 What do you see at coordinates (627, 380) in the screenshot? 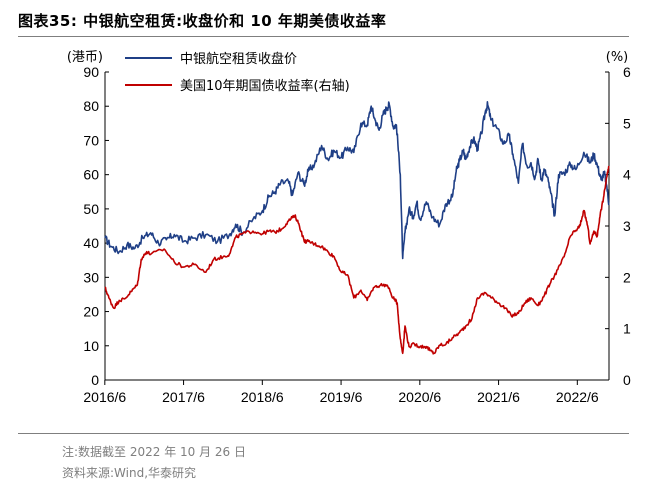
I see `y-right-tick-label: 0` at bounding box center [627, 380].